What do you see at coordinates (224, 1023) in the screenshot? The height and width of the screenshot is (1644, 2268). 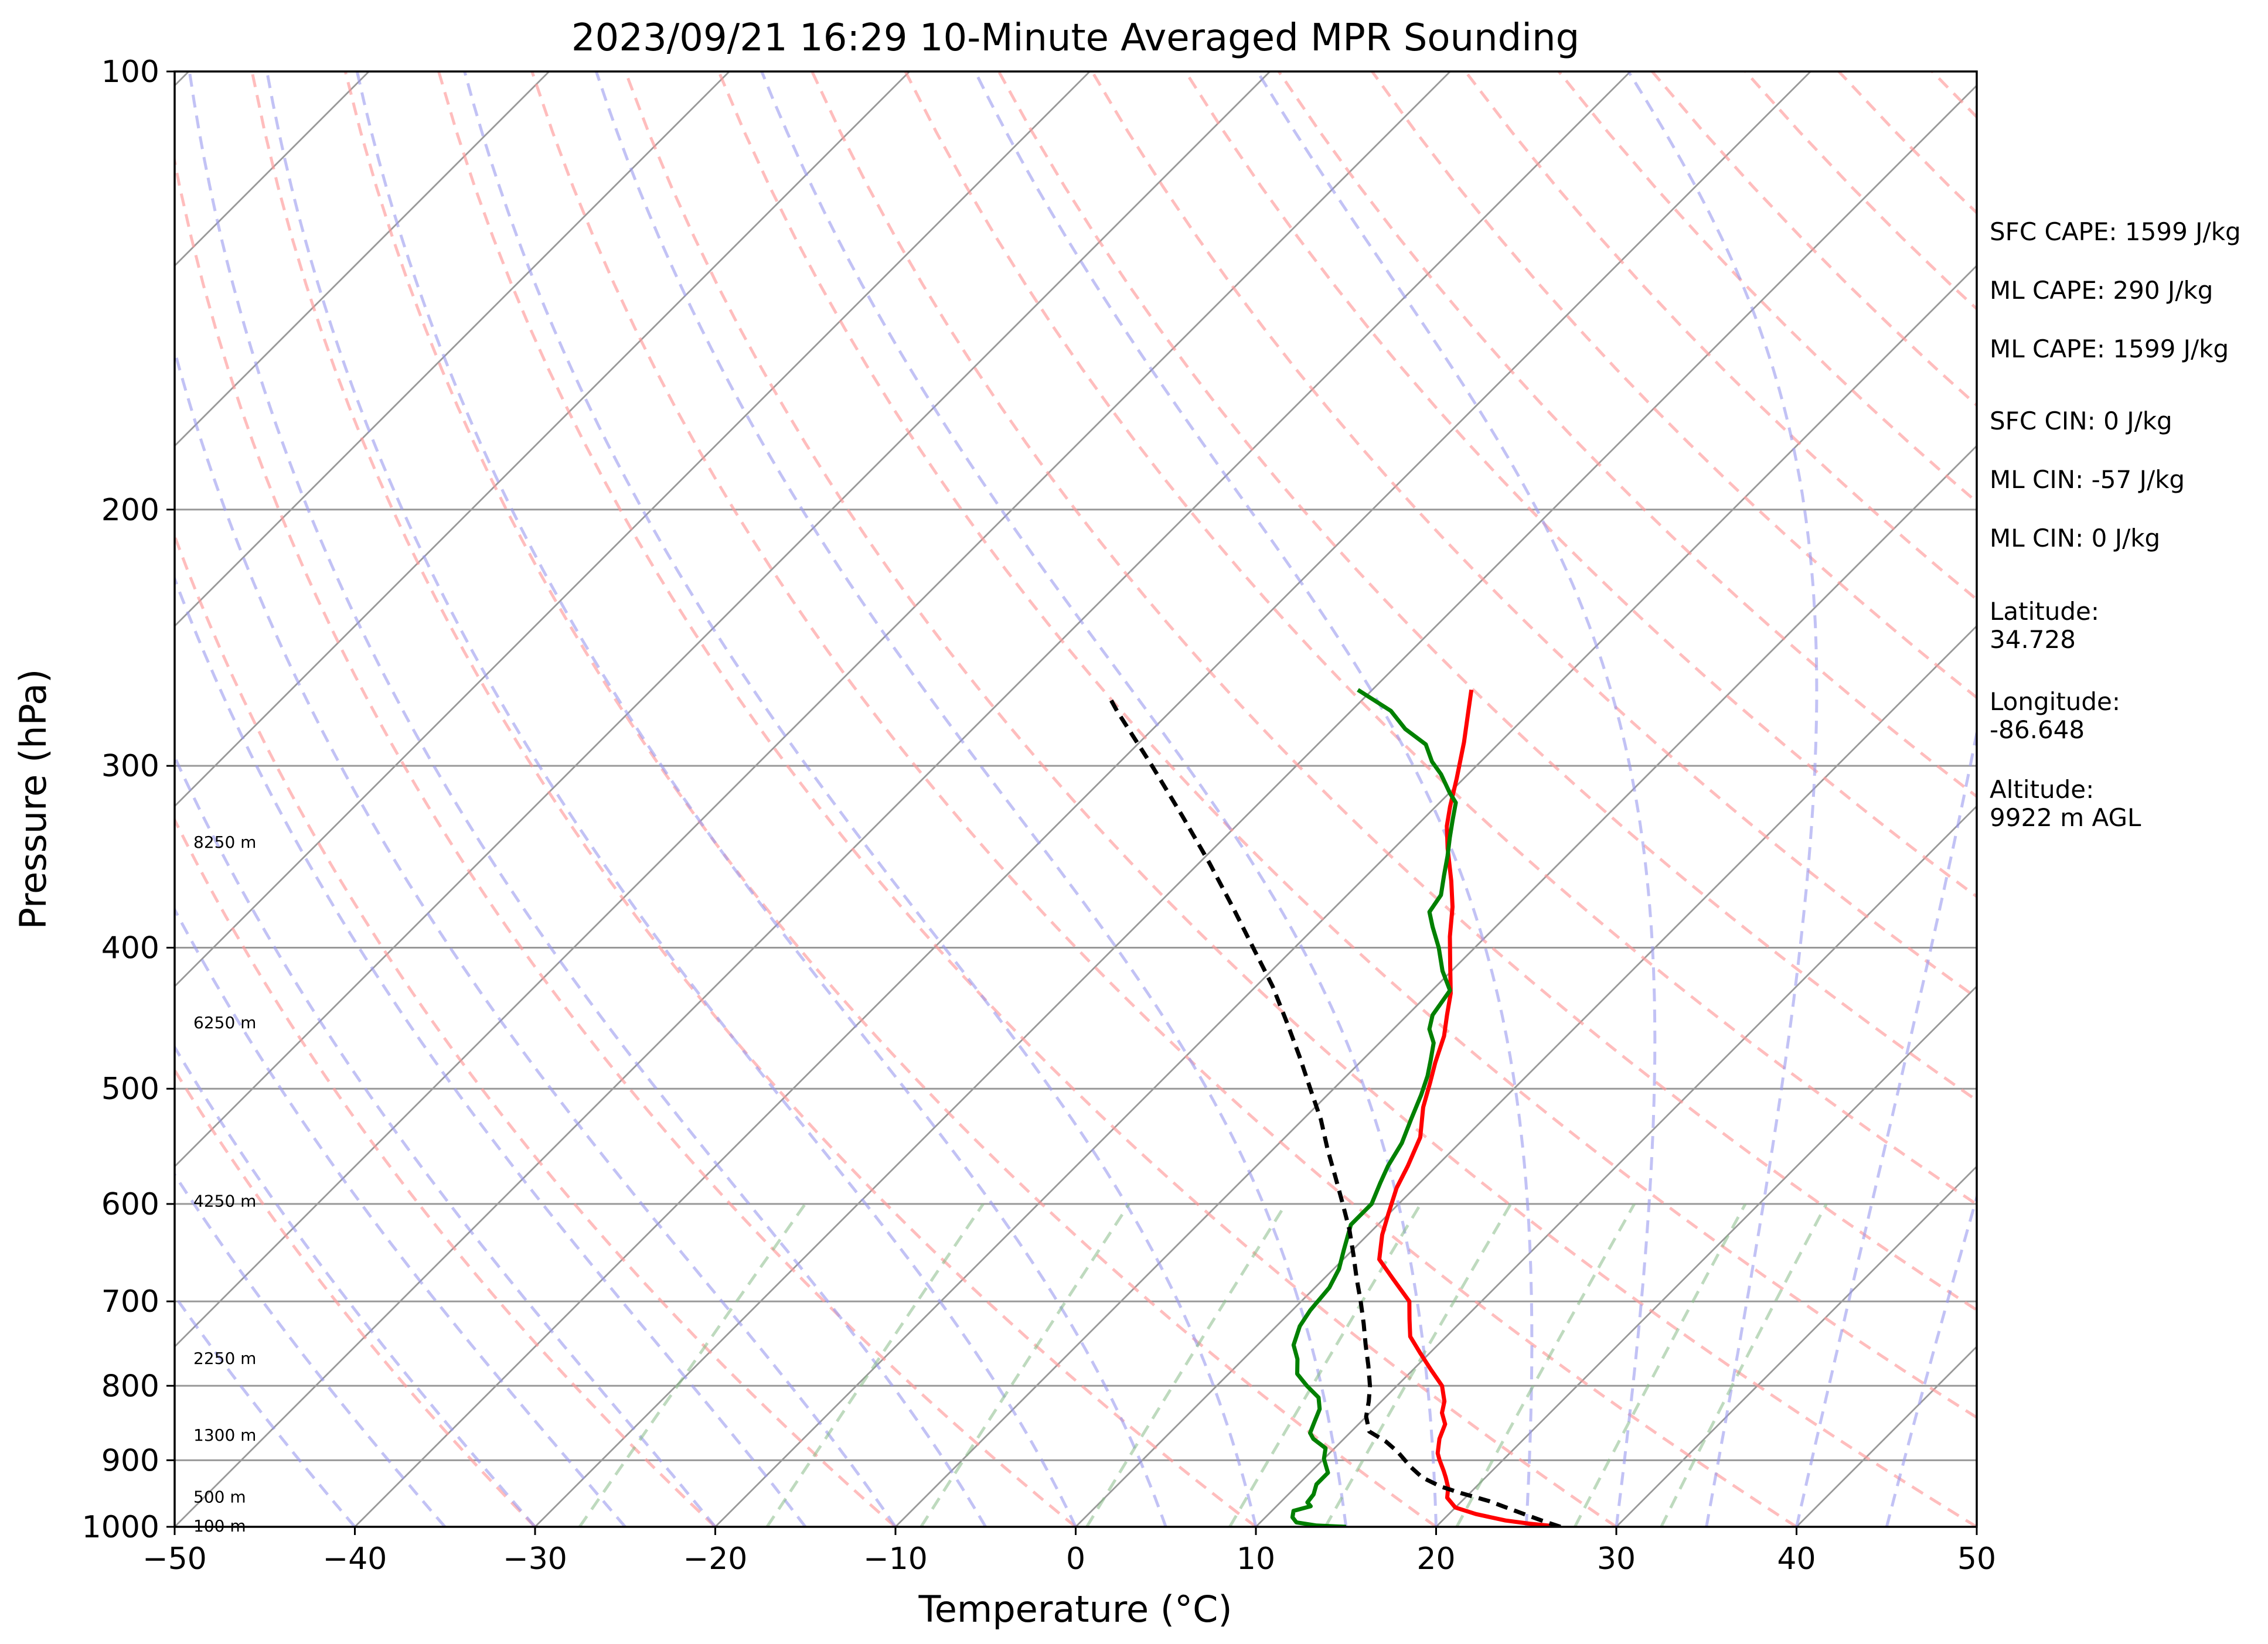 I see `height-label: 6250 m` at bounding box center [224, 1023].